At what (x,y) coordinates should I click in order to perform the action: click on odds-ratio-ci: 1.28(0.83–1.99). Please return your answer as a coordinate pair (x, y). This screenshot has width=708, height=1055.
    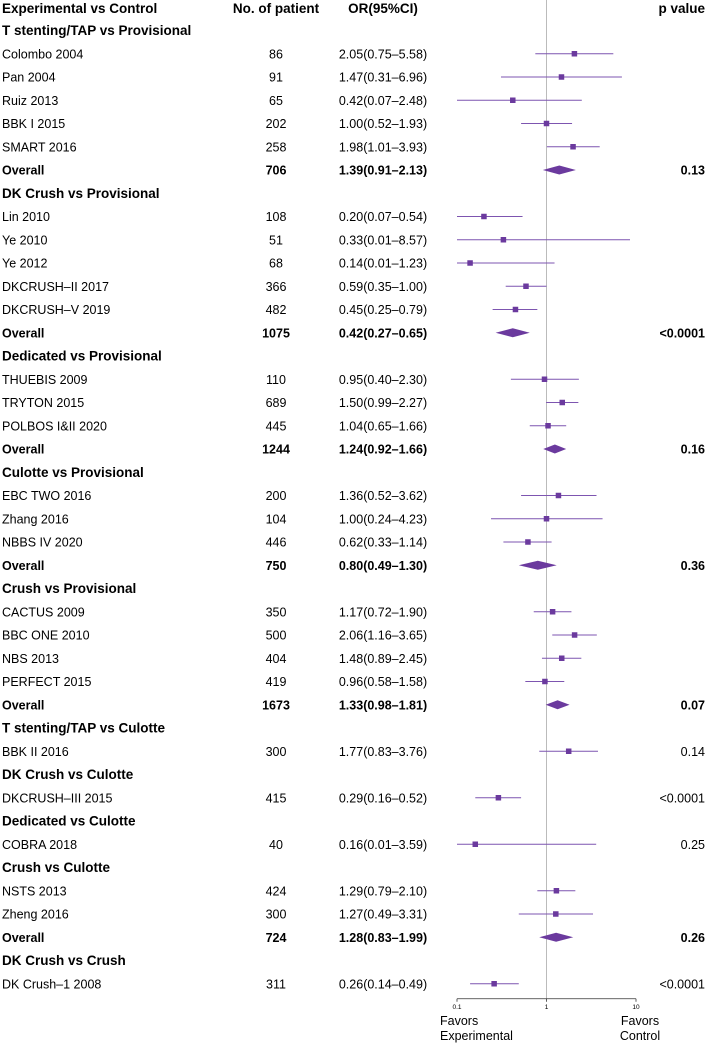
    Looking at the image, I should click on (383, 938).